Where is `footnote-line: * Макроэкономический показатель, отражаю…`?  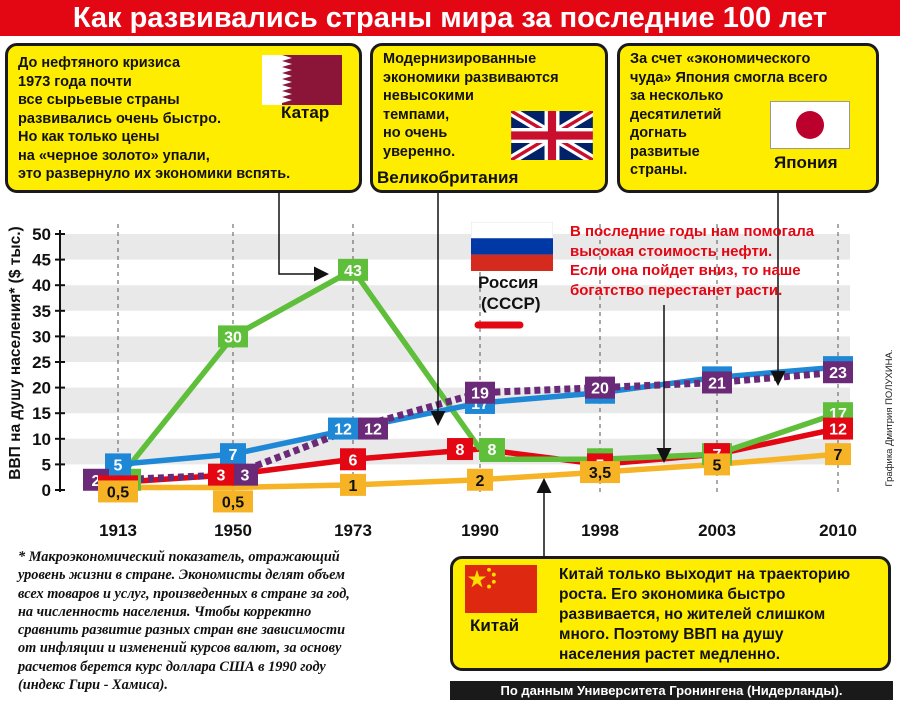
footnote-line: * Макроэкономический показатель, отражаю… is located at coordinates (179, 557).